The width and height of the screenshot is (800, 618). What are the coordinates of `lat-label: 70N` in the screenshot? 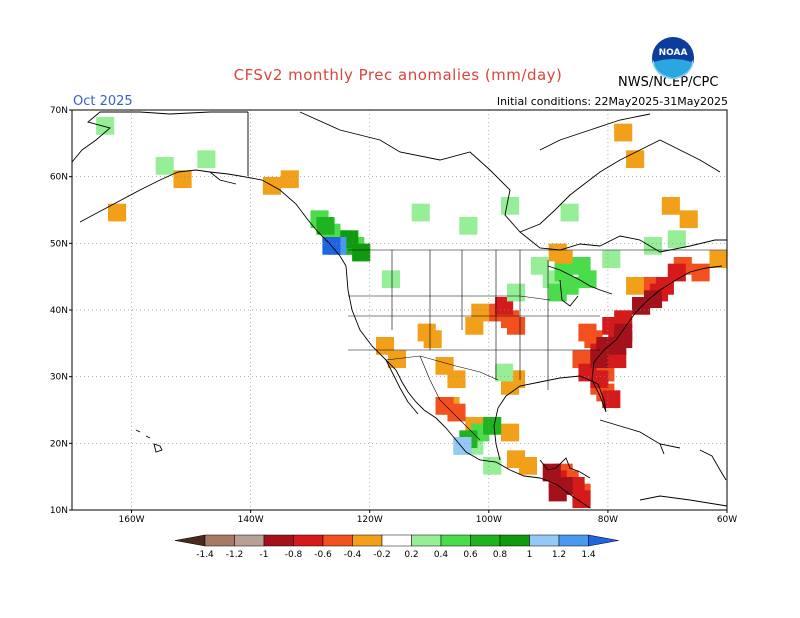 It's located at (59, 111).